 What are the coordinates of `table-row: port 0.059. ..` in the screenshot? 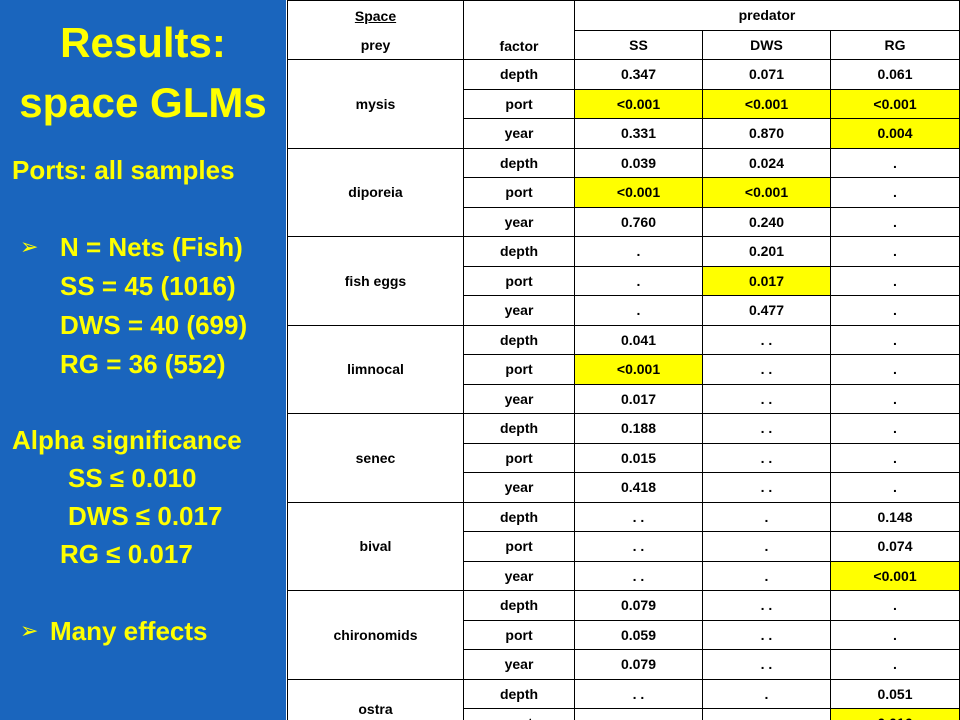 It's located at (624, 634).